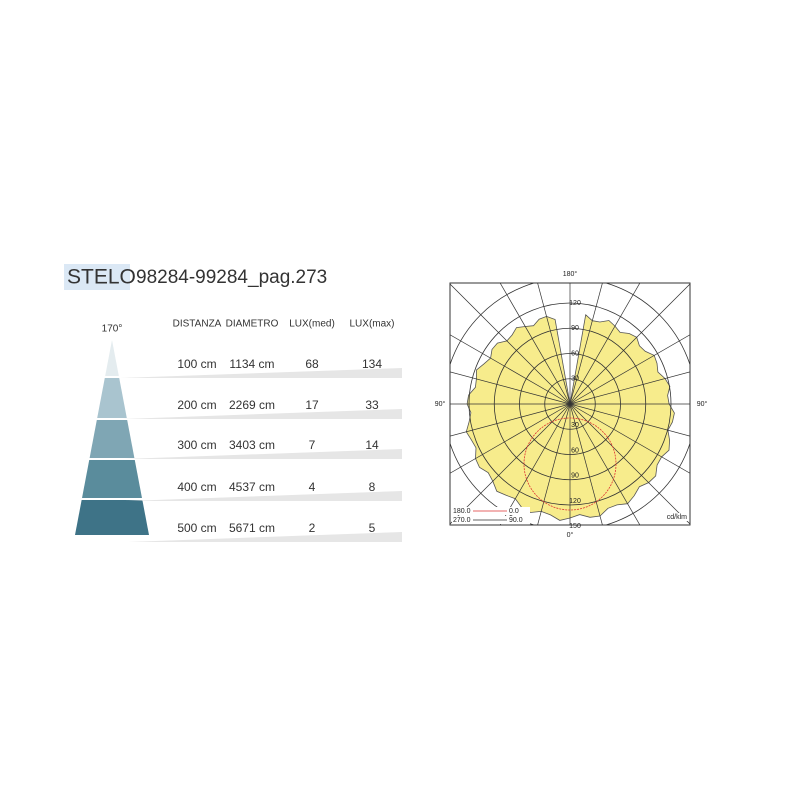  I want to click on table-cell: 3403 cm, so click(252, 445).